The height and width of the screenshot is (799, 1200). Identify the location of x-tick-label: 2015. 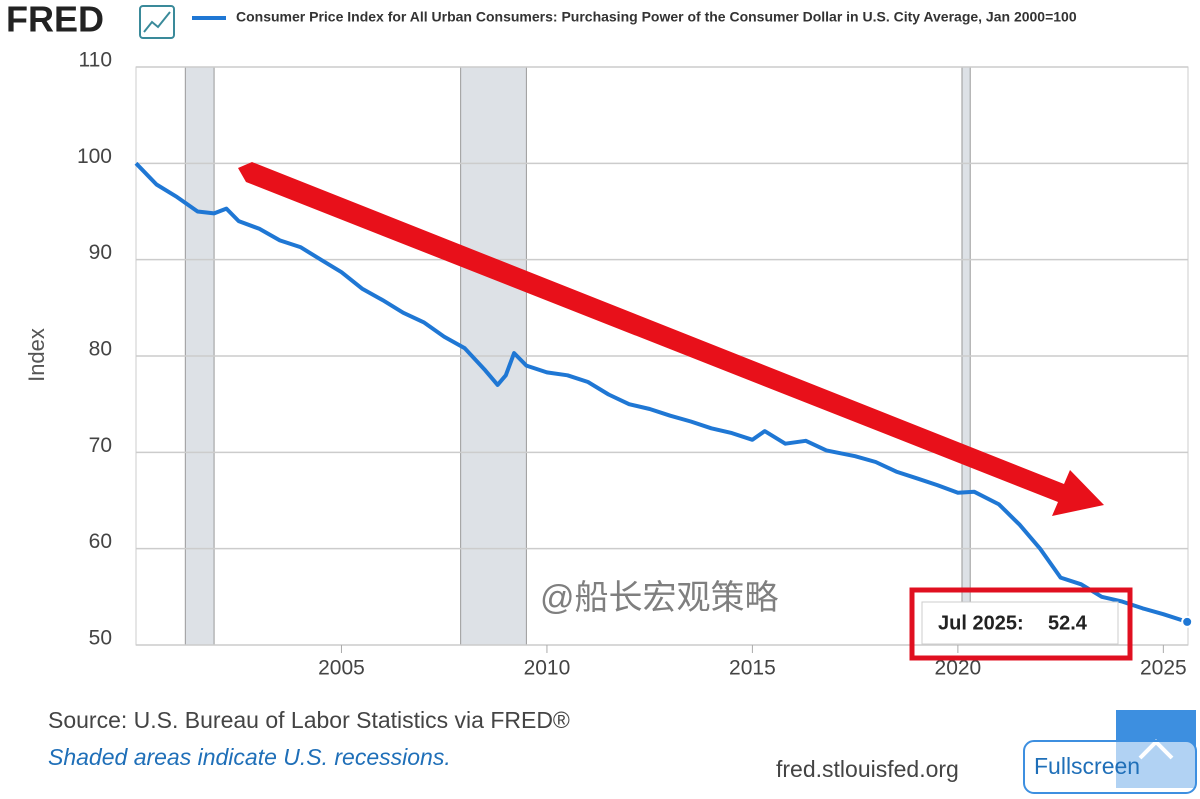
(752, 668).